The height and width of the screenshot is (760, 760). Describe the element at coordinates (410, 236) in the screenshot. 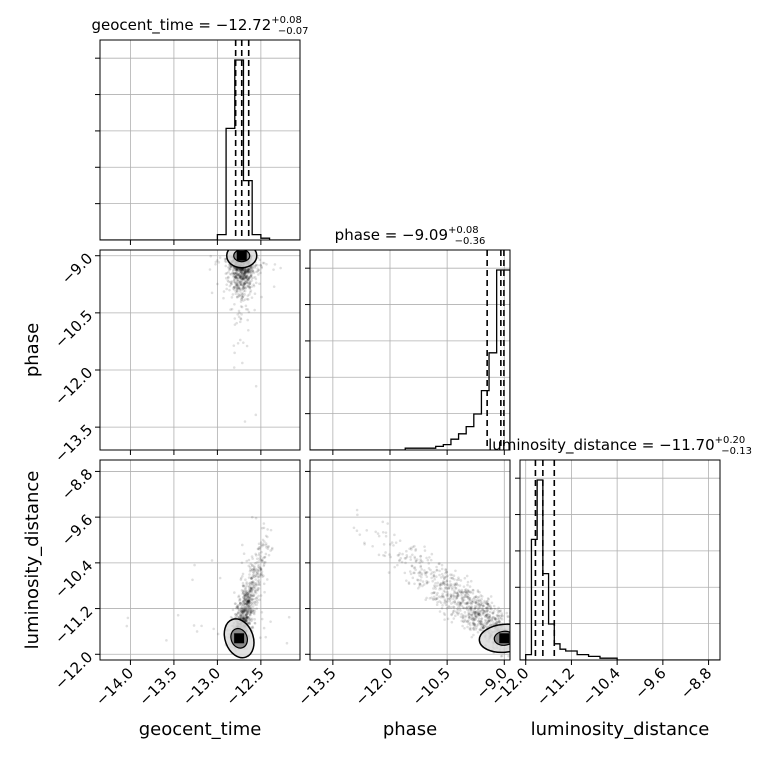

I see `panel-title: phase = −9.09+0.08 −0.36` at that location.